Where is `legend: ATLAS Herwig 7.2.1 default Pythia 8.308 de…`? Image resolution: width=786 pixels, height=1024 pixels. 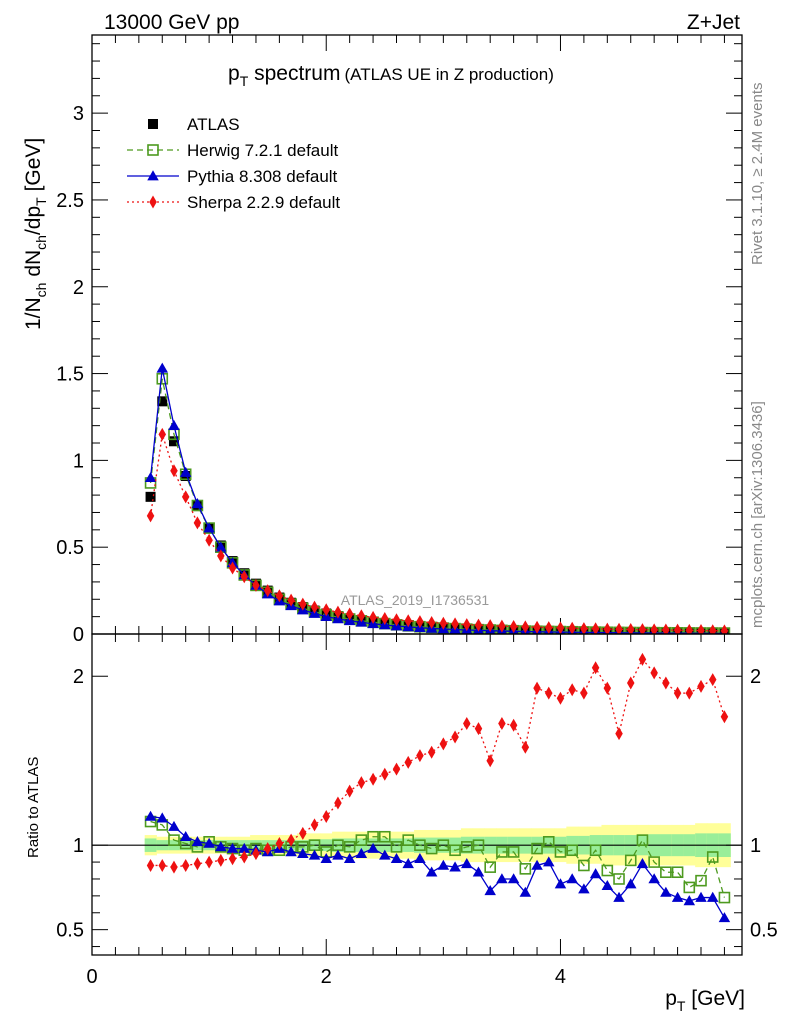
legend: ATLAS Herwig 7.2.1 default Pythia 8.308 de… is located at coordinates (233, 163).